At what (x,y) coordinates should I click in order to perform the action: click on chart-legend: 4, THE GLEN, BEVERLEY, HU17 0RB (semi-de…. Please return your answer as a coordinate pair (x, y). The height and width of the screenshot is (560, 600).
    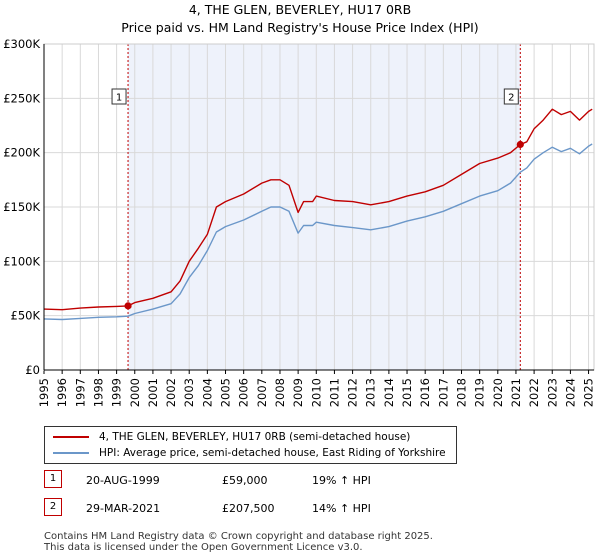
    Looking at the image, I should click on (250, 445).